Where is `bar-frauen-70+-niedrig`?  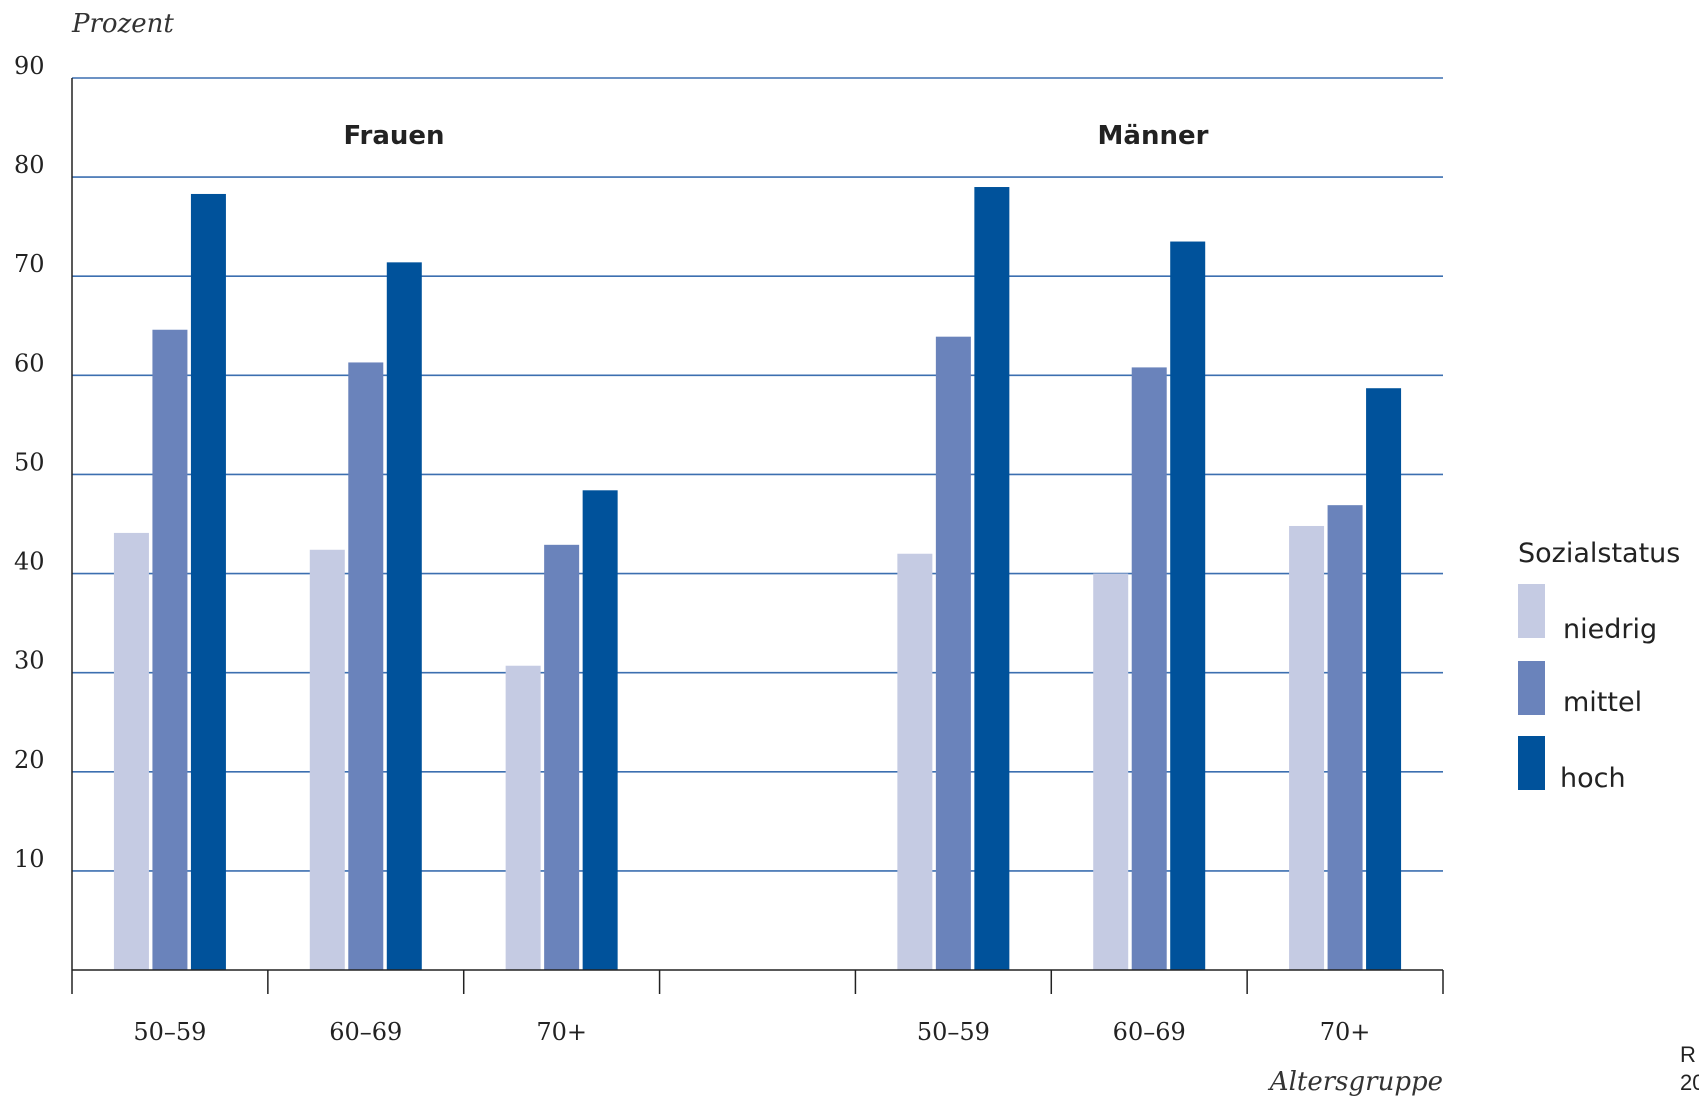 bar-frauen-70+-niedrig is located at coordinates (523, 817).